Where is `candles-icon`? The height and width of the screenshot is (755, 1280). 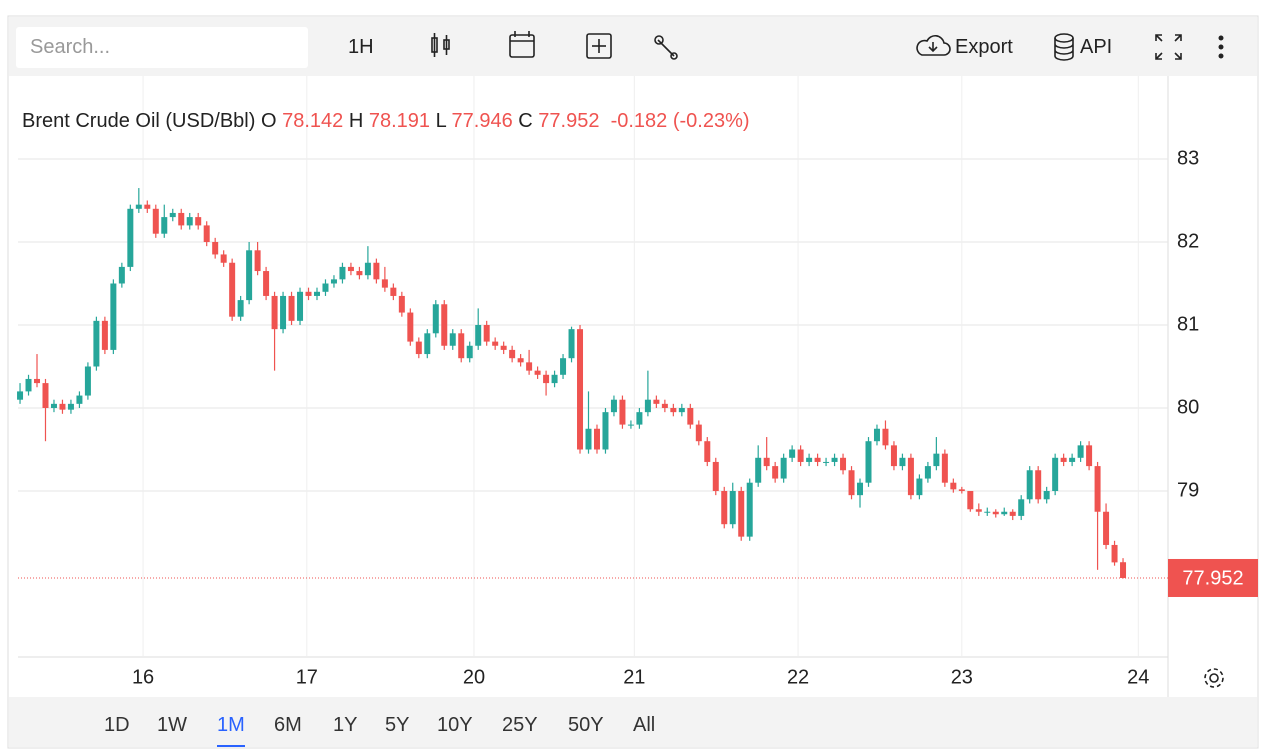
candles-icon is located at coordinates (440, 45).